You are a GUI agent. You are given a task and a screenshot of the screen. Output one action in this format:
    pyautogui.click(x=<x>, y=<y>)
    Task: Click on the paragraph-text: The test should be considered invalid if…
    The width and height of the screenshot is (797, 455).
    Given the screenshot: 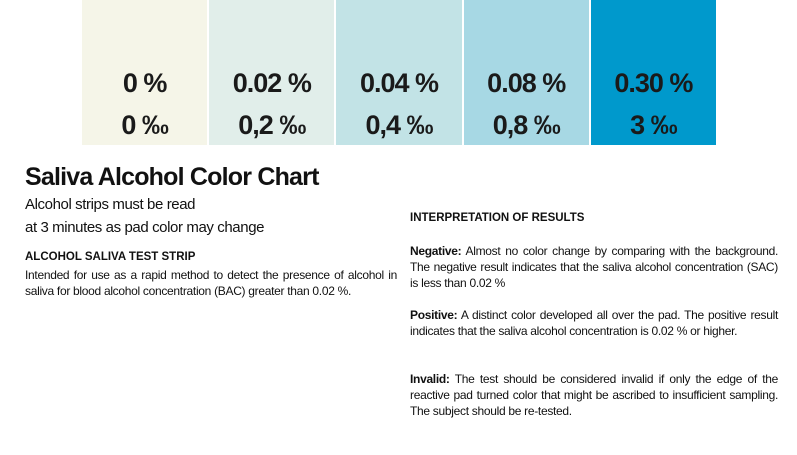 What is the action you would take?
    pyautogui.click(x=594, y=395)
    